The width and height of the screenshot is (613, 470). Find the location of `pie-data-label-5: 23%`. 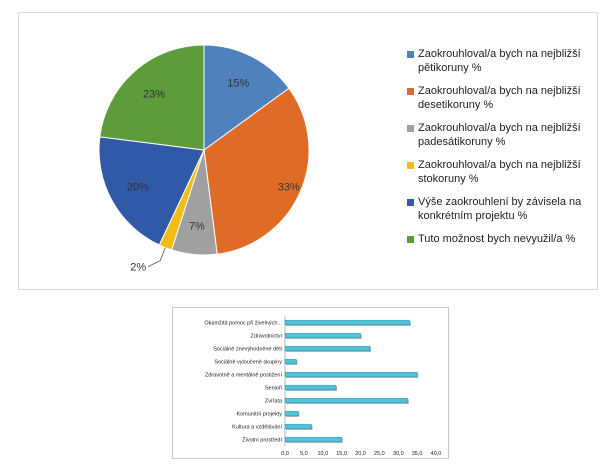

pie-data-label-5: 23% is located at coordinates (154, 94).